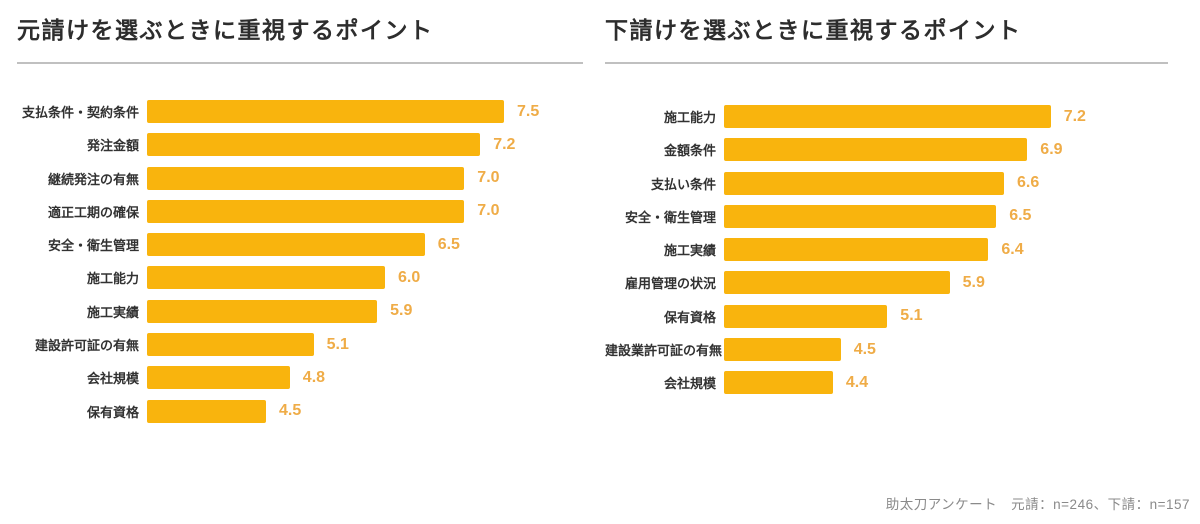 The image size is (1200, 524). I want to click on chart-title-prime-contractor: 元請けを選ぶときに重視するポイント, so click(225, 30).